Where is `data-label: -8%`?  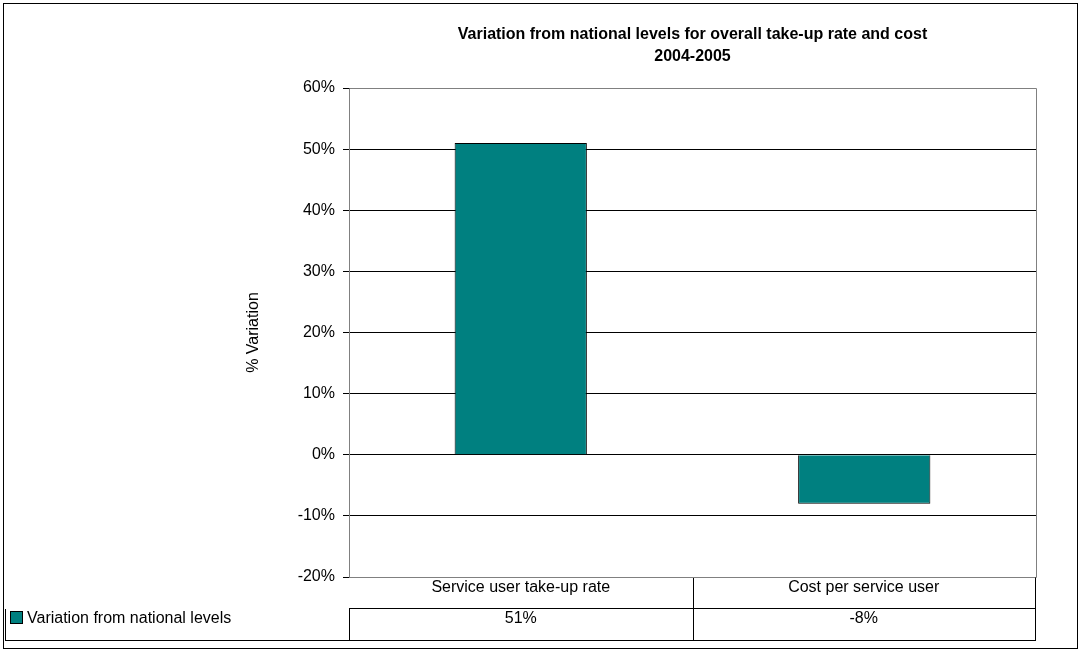
data-label: -8% is located at coordinates (863, 617).